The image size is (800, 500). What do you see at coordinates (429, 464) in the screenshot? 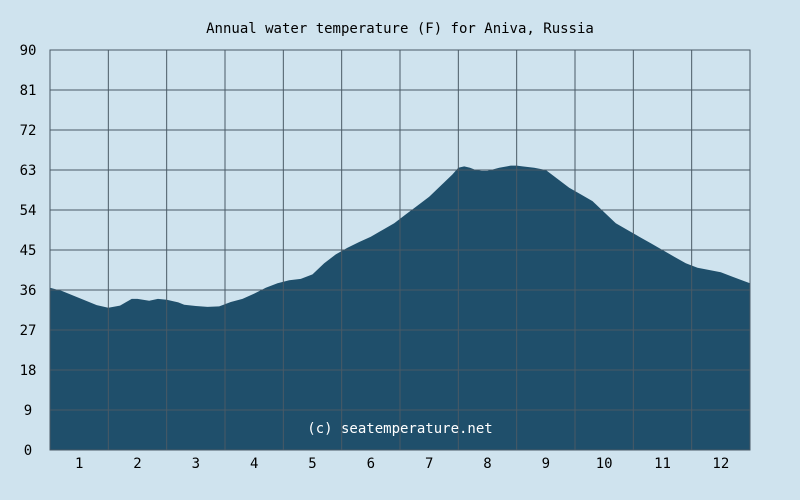
I see `x-tick-label: 7` at bounding box center [429, 464].